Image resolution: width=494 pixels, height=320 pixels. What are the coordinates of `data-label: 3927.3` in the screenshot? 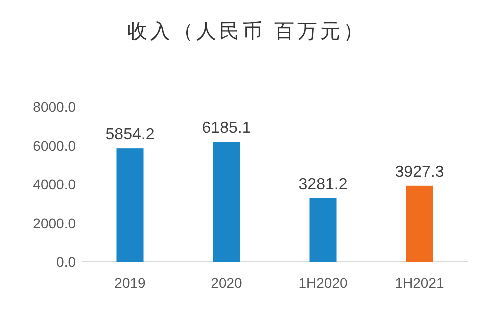 It's located at (419, 172).